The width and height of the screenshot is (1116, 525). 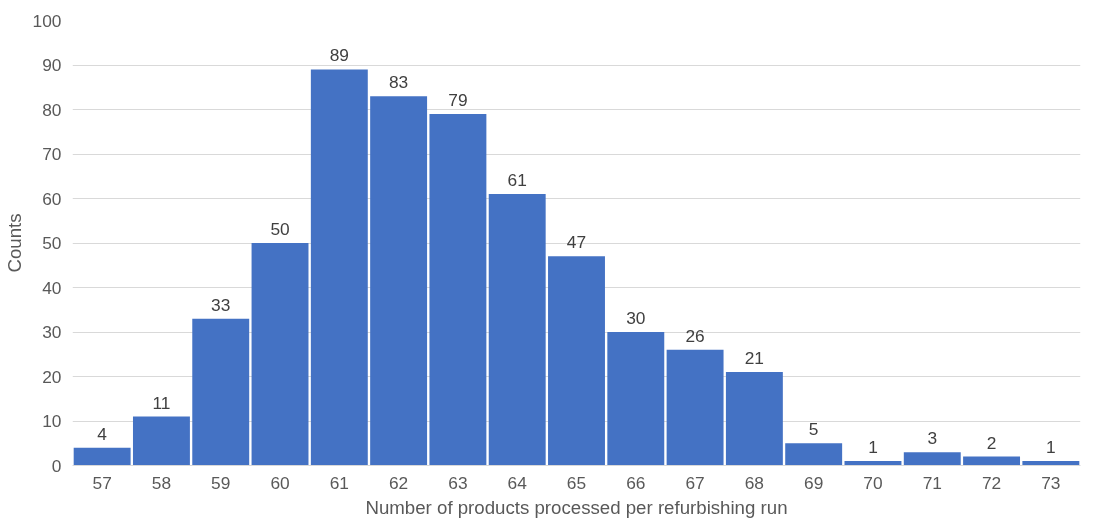 What do you see at coordinates (280, 229) in the screenshot?
I see `data-label: 50` at bounding box center [280, 229].